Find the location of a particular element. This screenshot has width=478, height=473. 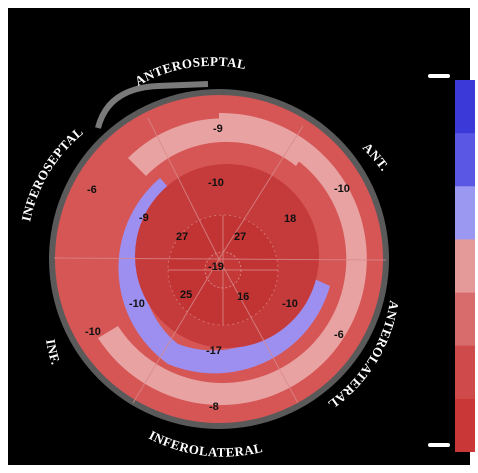

seg-basal-inferoseptal: -6 is located at coordinates (92, 190).